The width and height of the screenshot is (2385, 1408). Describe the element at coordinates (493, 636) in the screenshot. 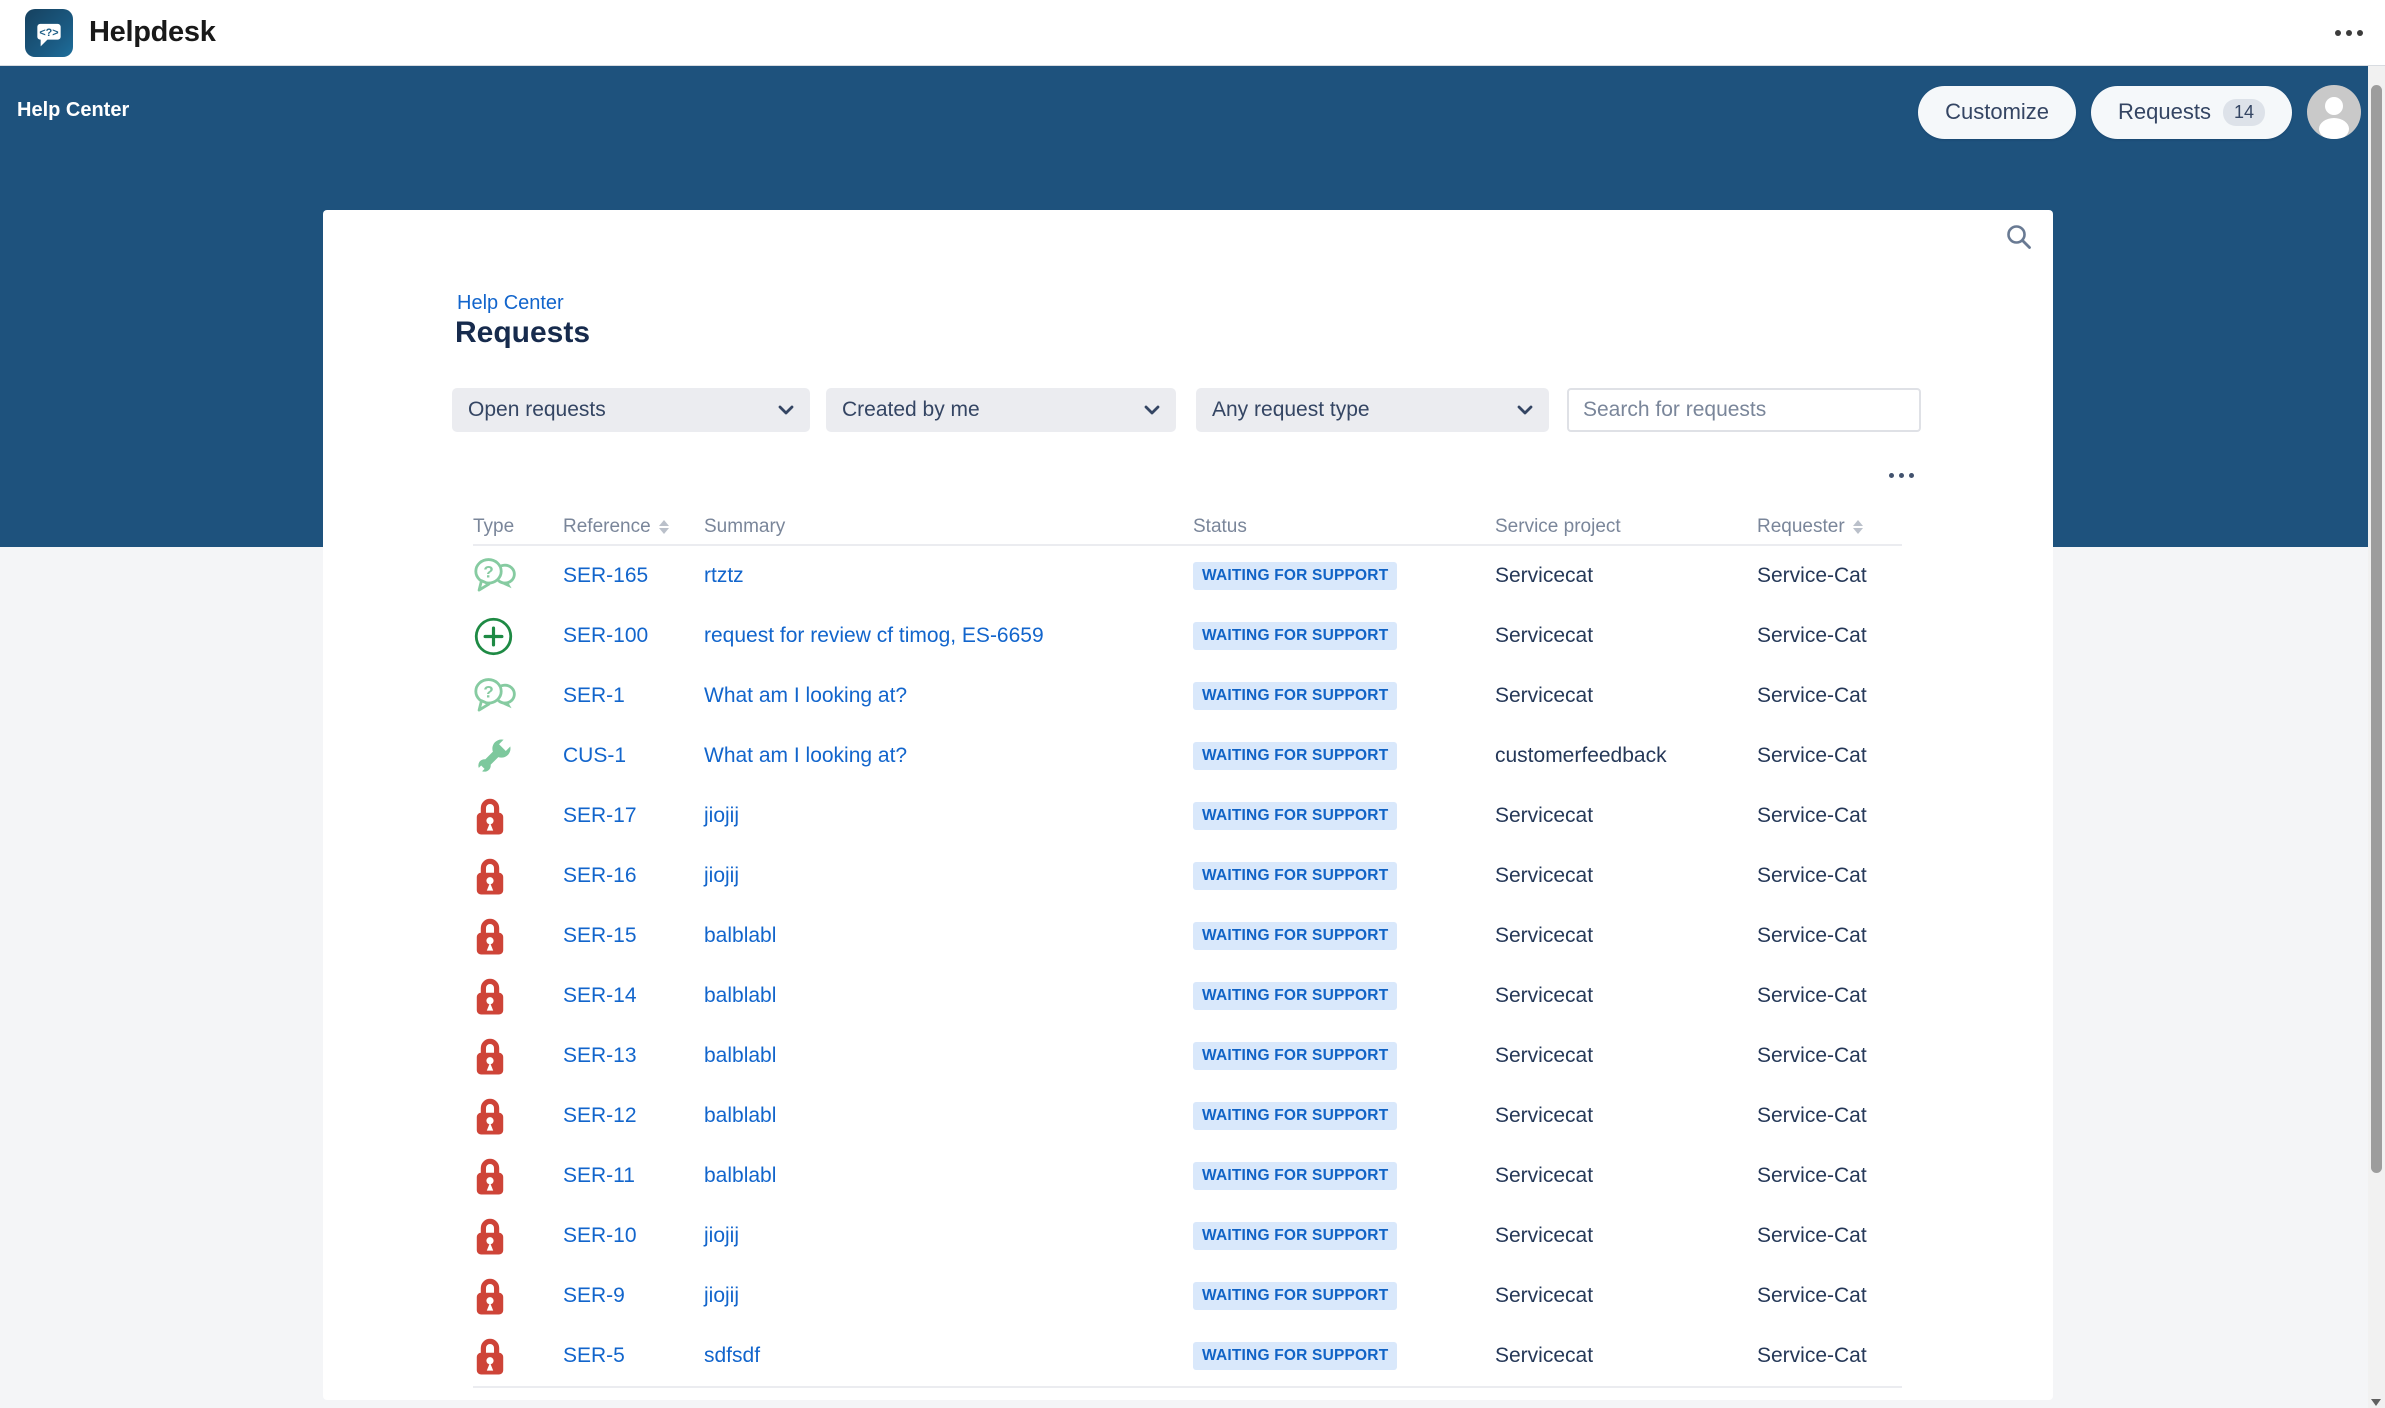

I see `plus-circle-icon` at that location.